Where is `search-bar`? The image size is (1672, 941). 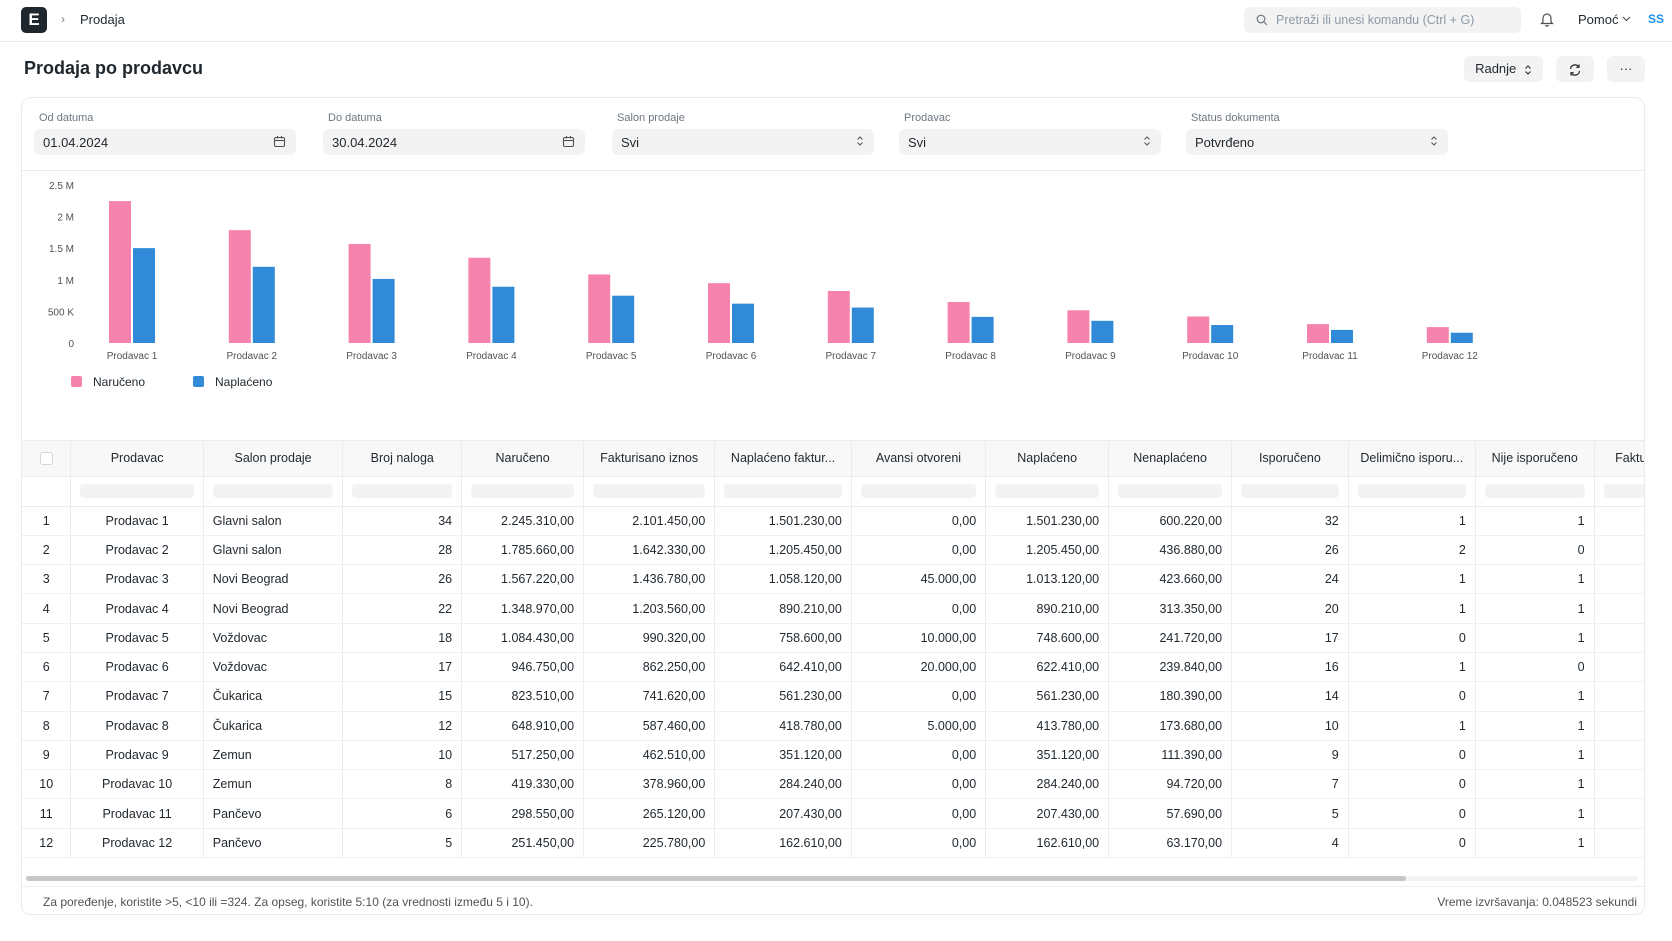 search-bar is located at coordinates (1382, 20).